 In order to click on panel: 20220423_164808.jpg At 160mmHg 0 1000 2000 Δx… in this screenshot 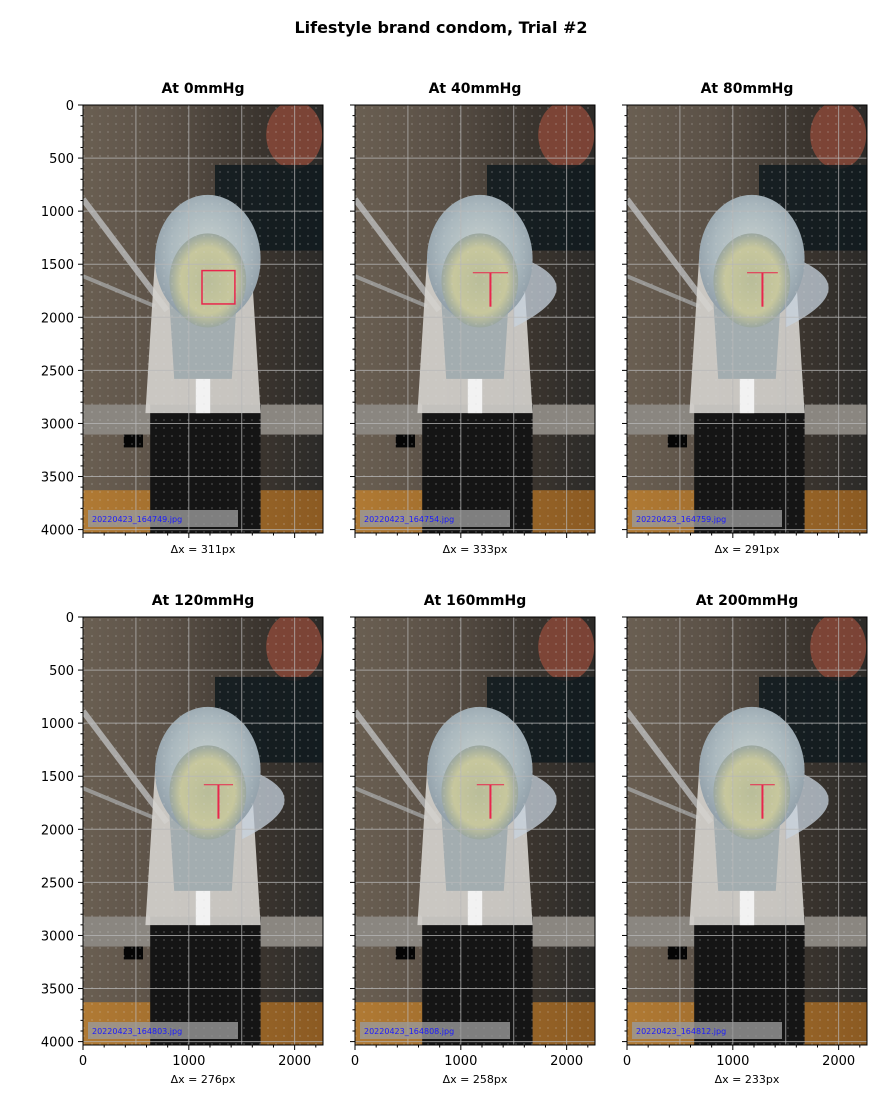, I will do `click(473, 839)`.